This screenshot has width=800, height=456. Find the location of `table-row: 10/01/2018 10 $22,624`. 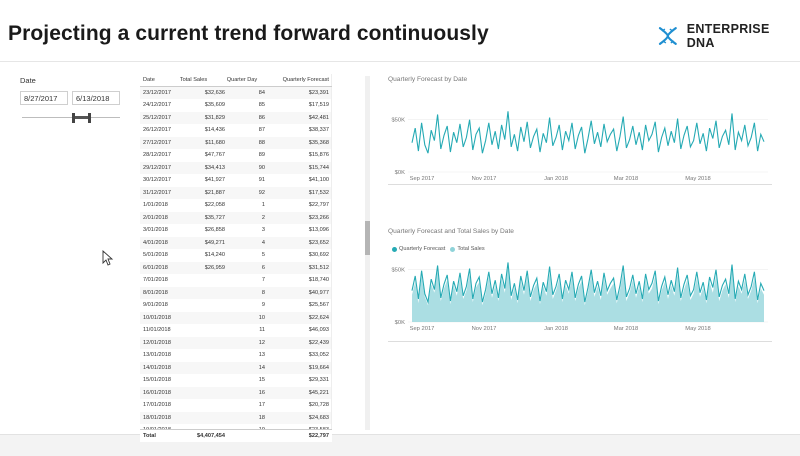

table-row: 10/01/2018 10 $22,624 is located at coordinates (235, 317).